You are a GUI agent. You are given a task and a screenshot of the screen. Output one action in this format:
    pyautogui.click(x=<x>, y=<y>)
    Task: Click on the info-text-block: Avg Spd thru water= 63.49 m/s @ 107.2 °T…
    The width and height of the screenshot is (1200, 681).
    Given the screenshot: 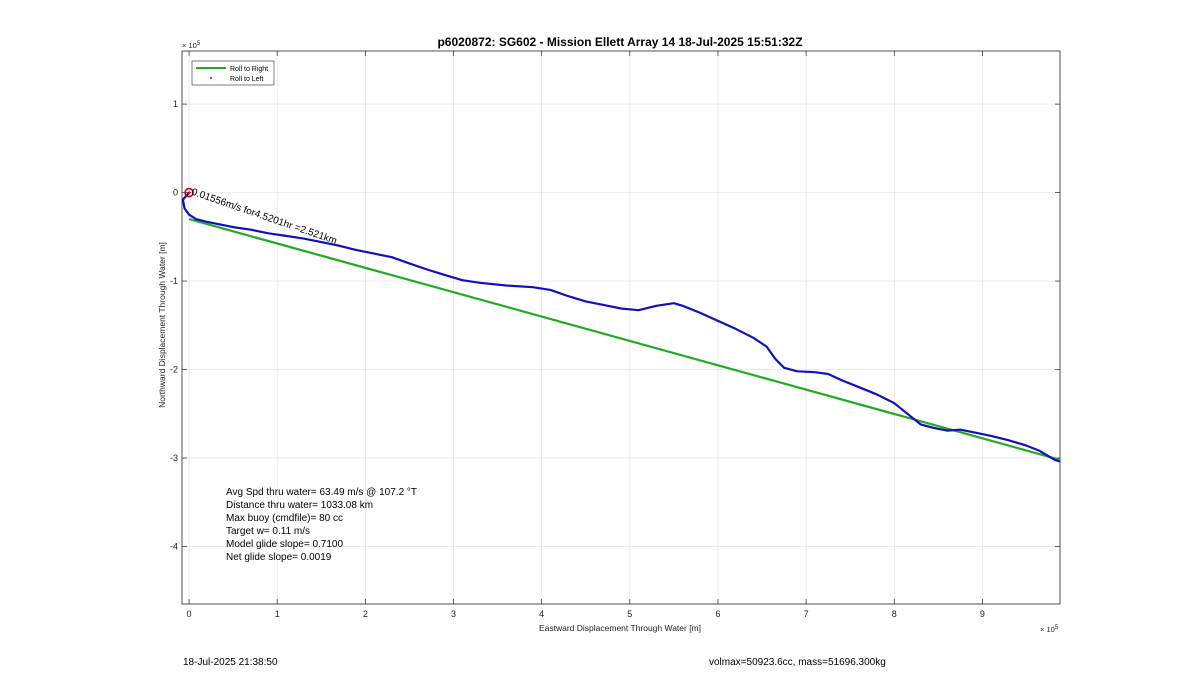 What is the action you would take?
    pyautogui.click(x=321, y=525)
    